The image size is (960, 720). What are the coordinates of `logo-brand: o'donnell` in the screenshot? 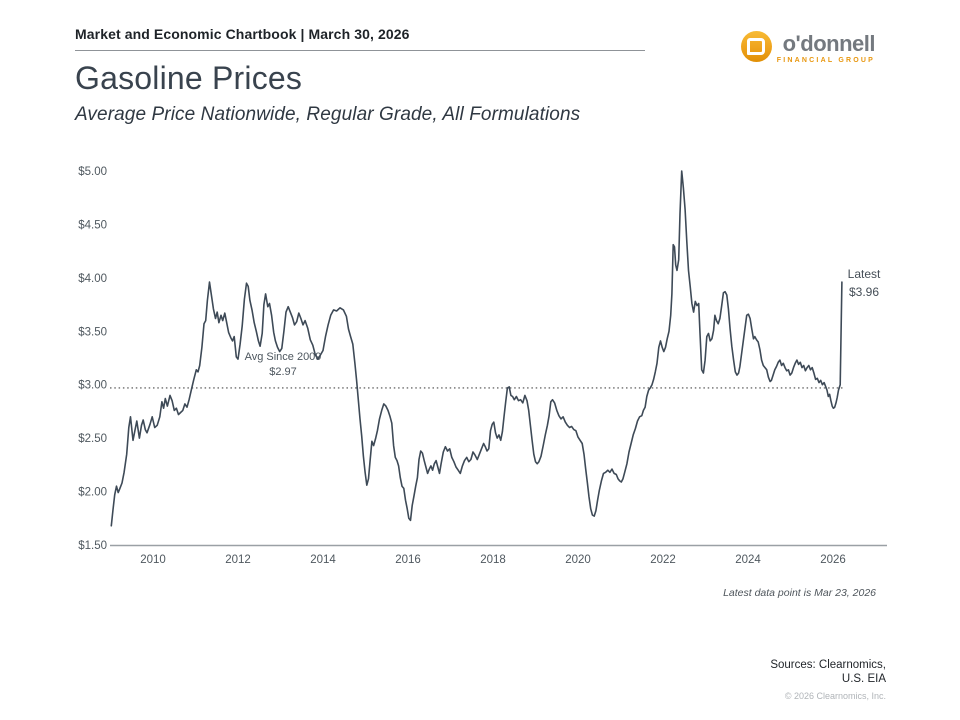 It's located at (829, 43).